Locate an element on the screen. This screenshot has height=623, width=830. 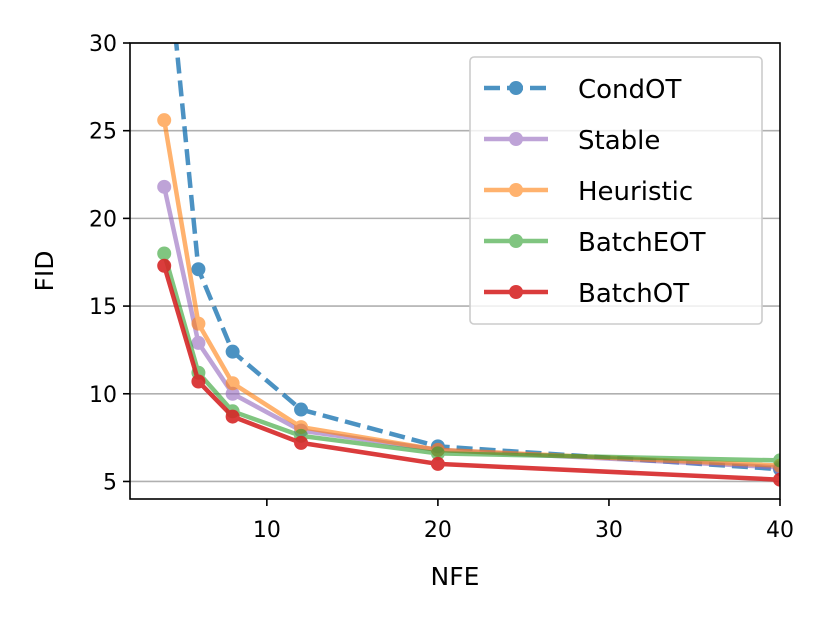
x-tick-label: 40 is located at coordinates (780, 530).